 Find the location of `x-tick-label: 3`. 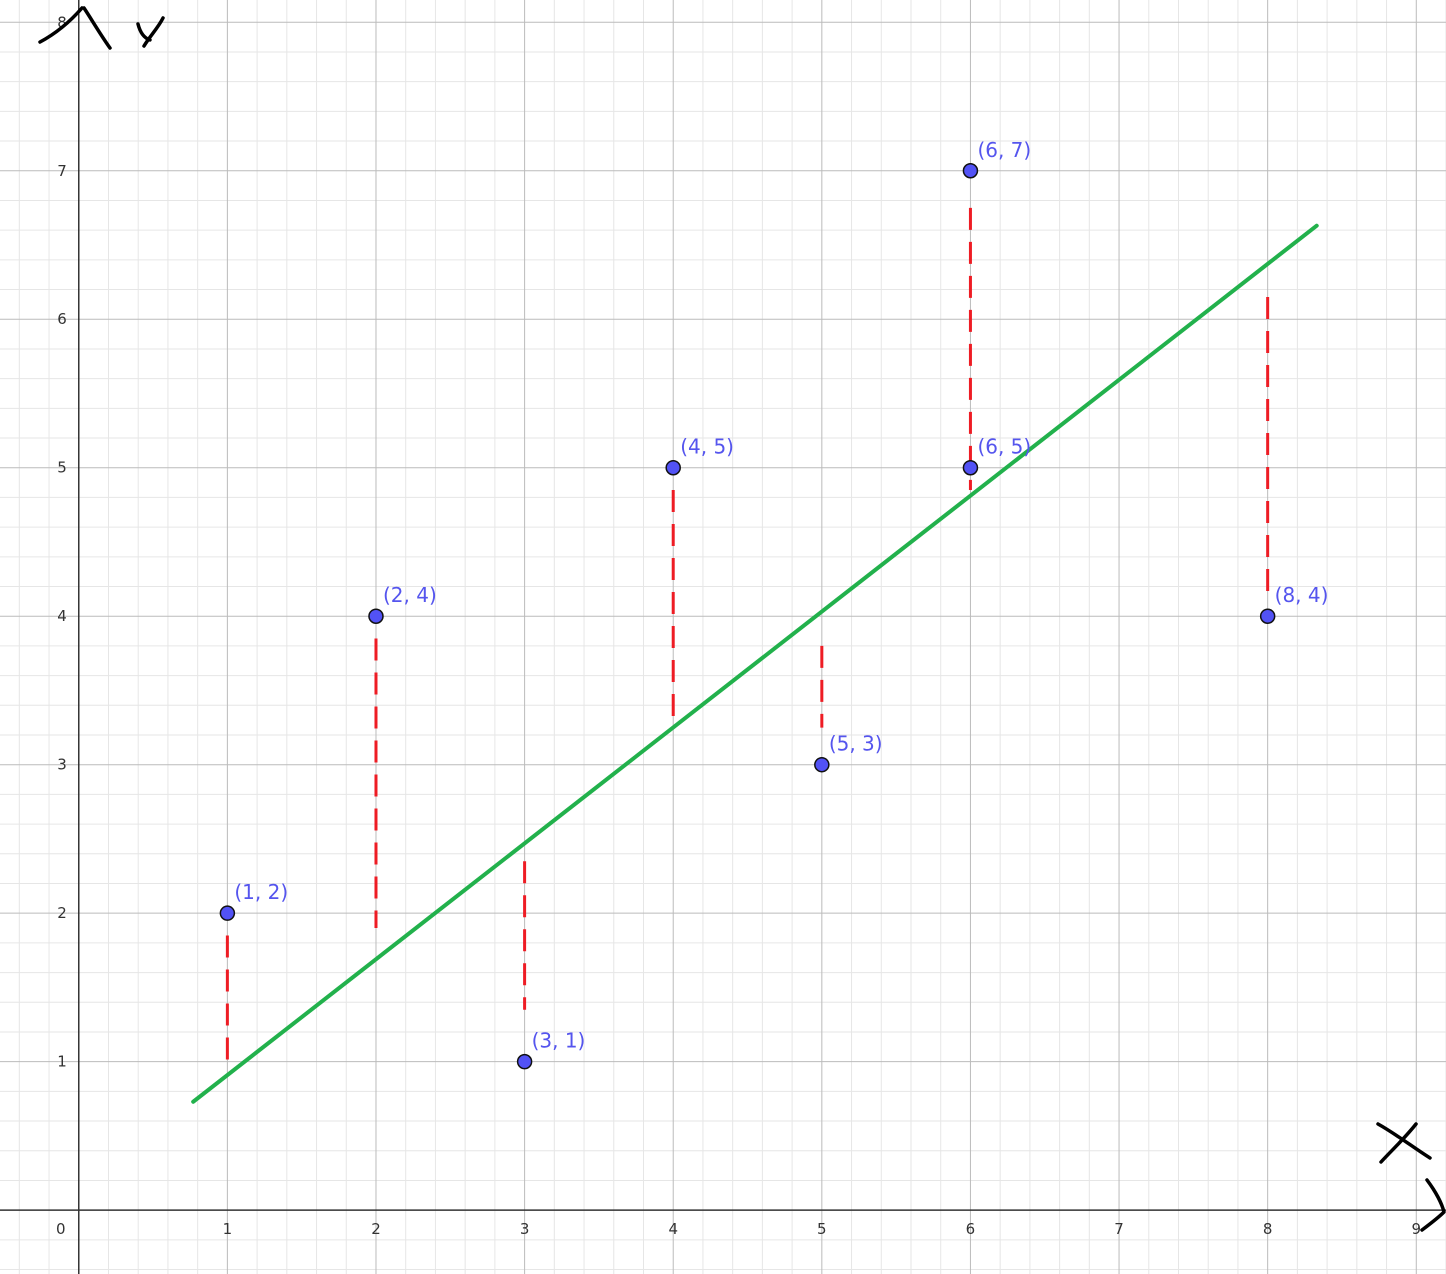

x-tick-label: 3 is located at coordinates (525, 1229).